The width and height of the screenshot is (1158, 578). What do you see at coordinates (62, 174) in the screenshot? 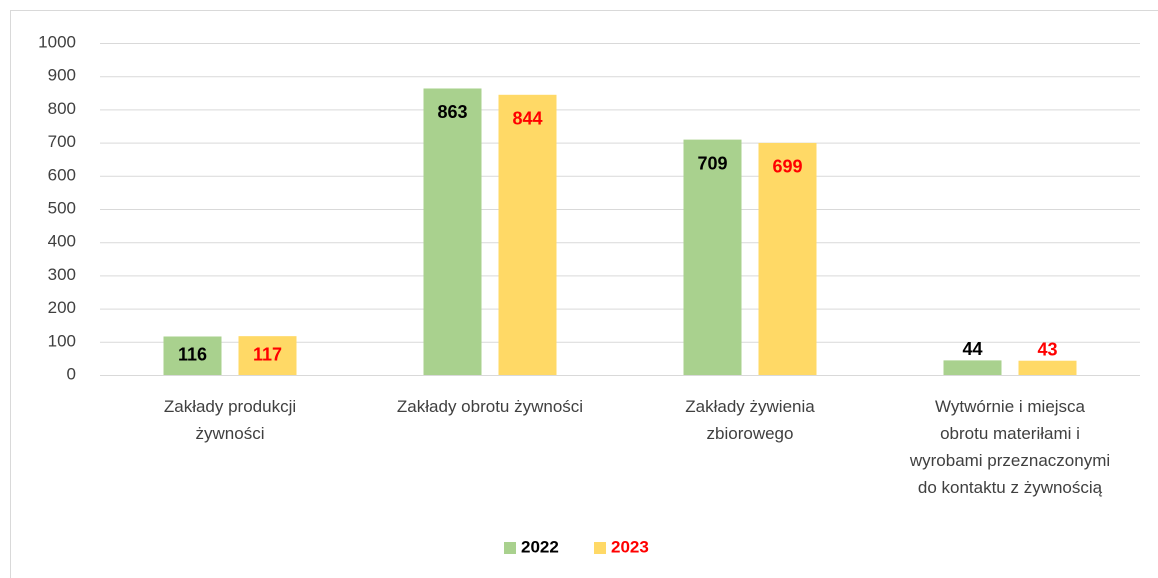
I see `y-tick-label: 600` at bounding box center [62, 174].